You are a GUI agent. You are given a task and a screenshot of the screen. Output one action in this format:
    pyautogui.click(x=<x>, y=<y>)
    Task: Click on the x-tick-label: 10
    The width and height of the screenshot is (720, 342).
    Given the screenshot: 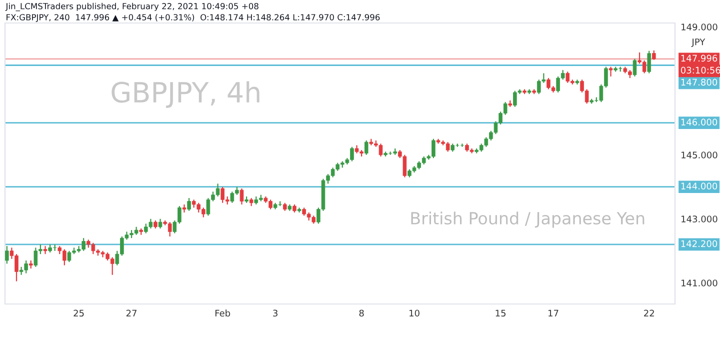 What is the action you would take?
    pyautogui.click(x=415, y=313)
    